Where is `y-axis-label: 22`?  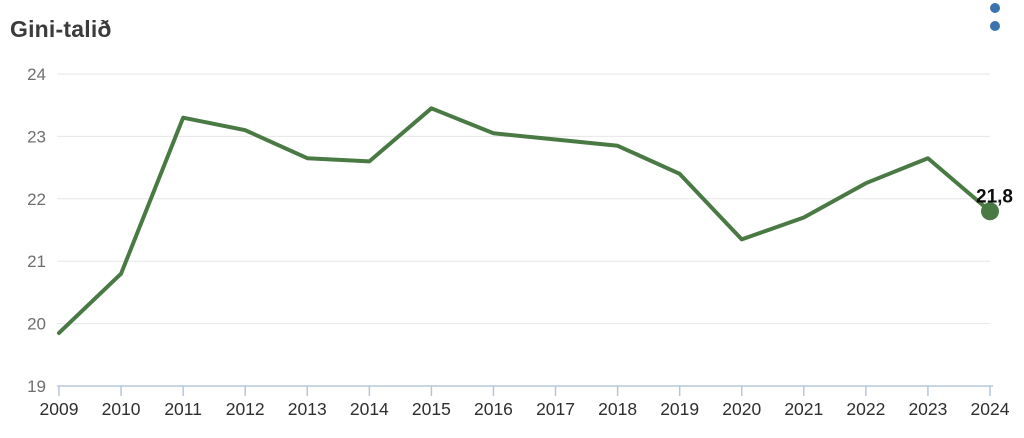
y-axis-label: 22 is located at coordinates (36, 199).